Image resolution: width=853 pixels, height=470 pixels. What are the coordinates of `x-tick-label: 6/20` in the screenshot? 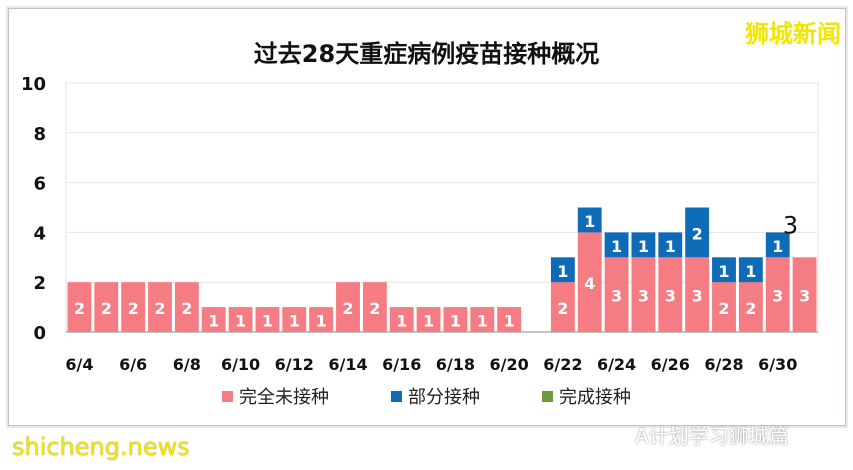 It's located at (509, 364).